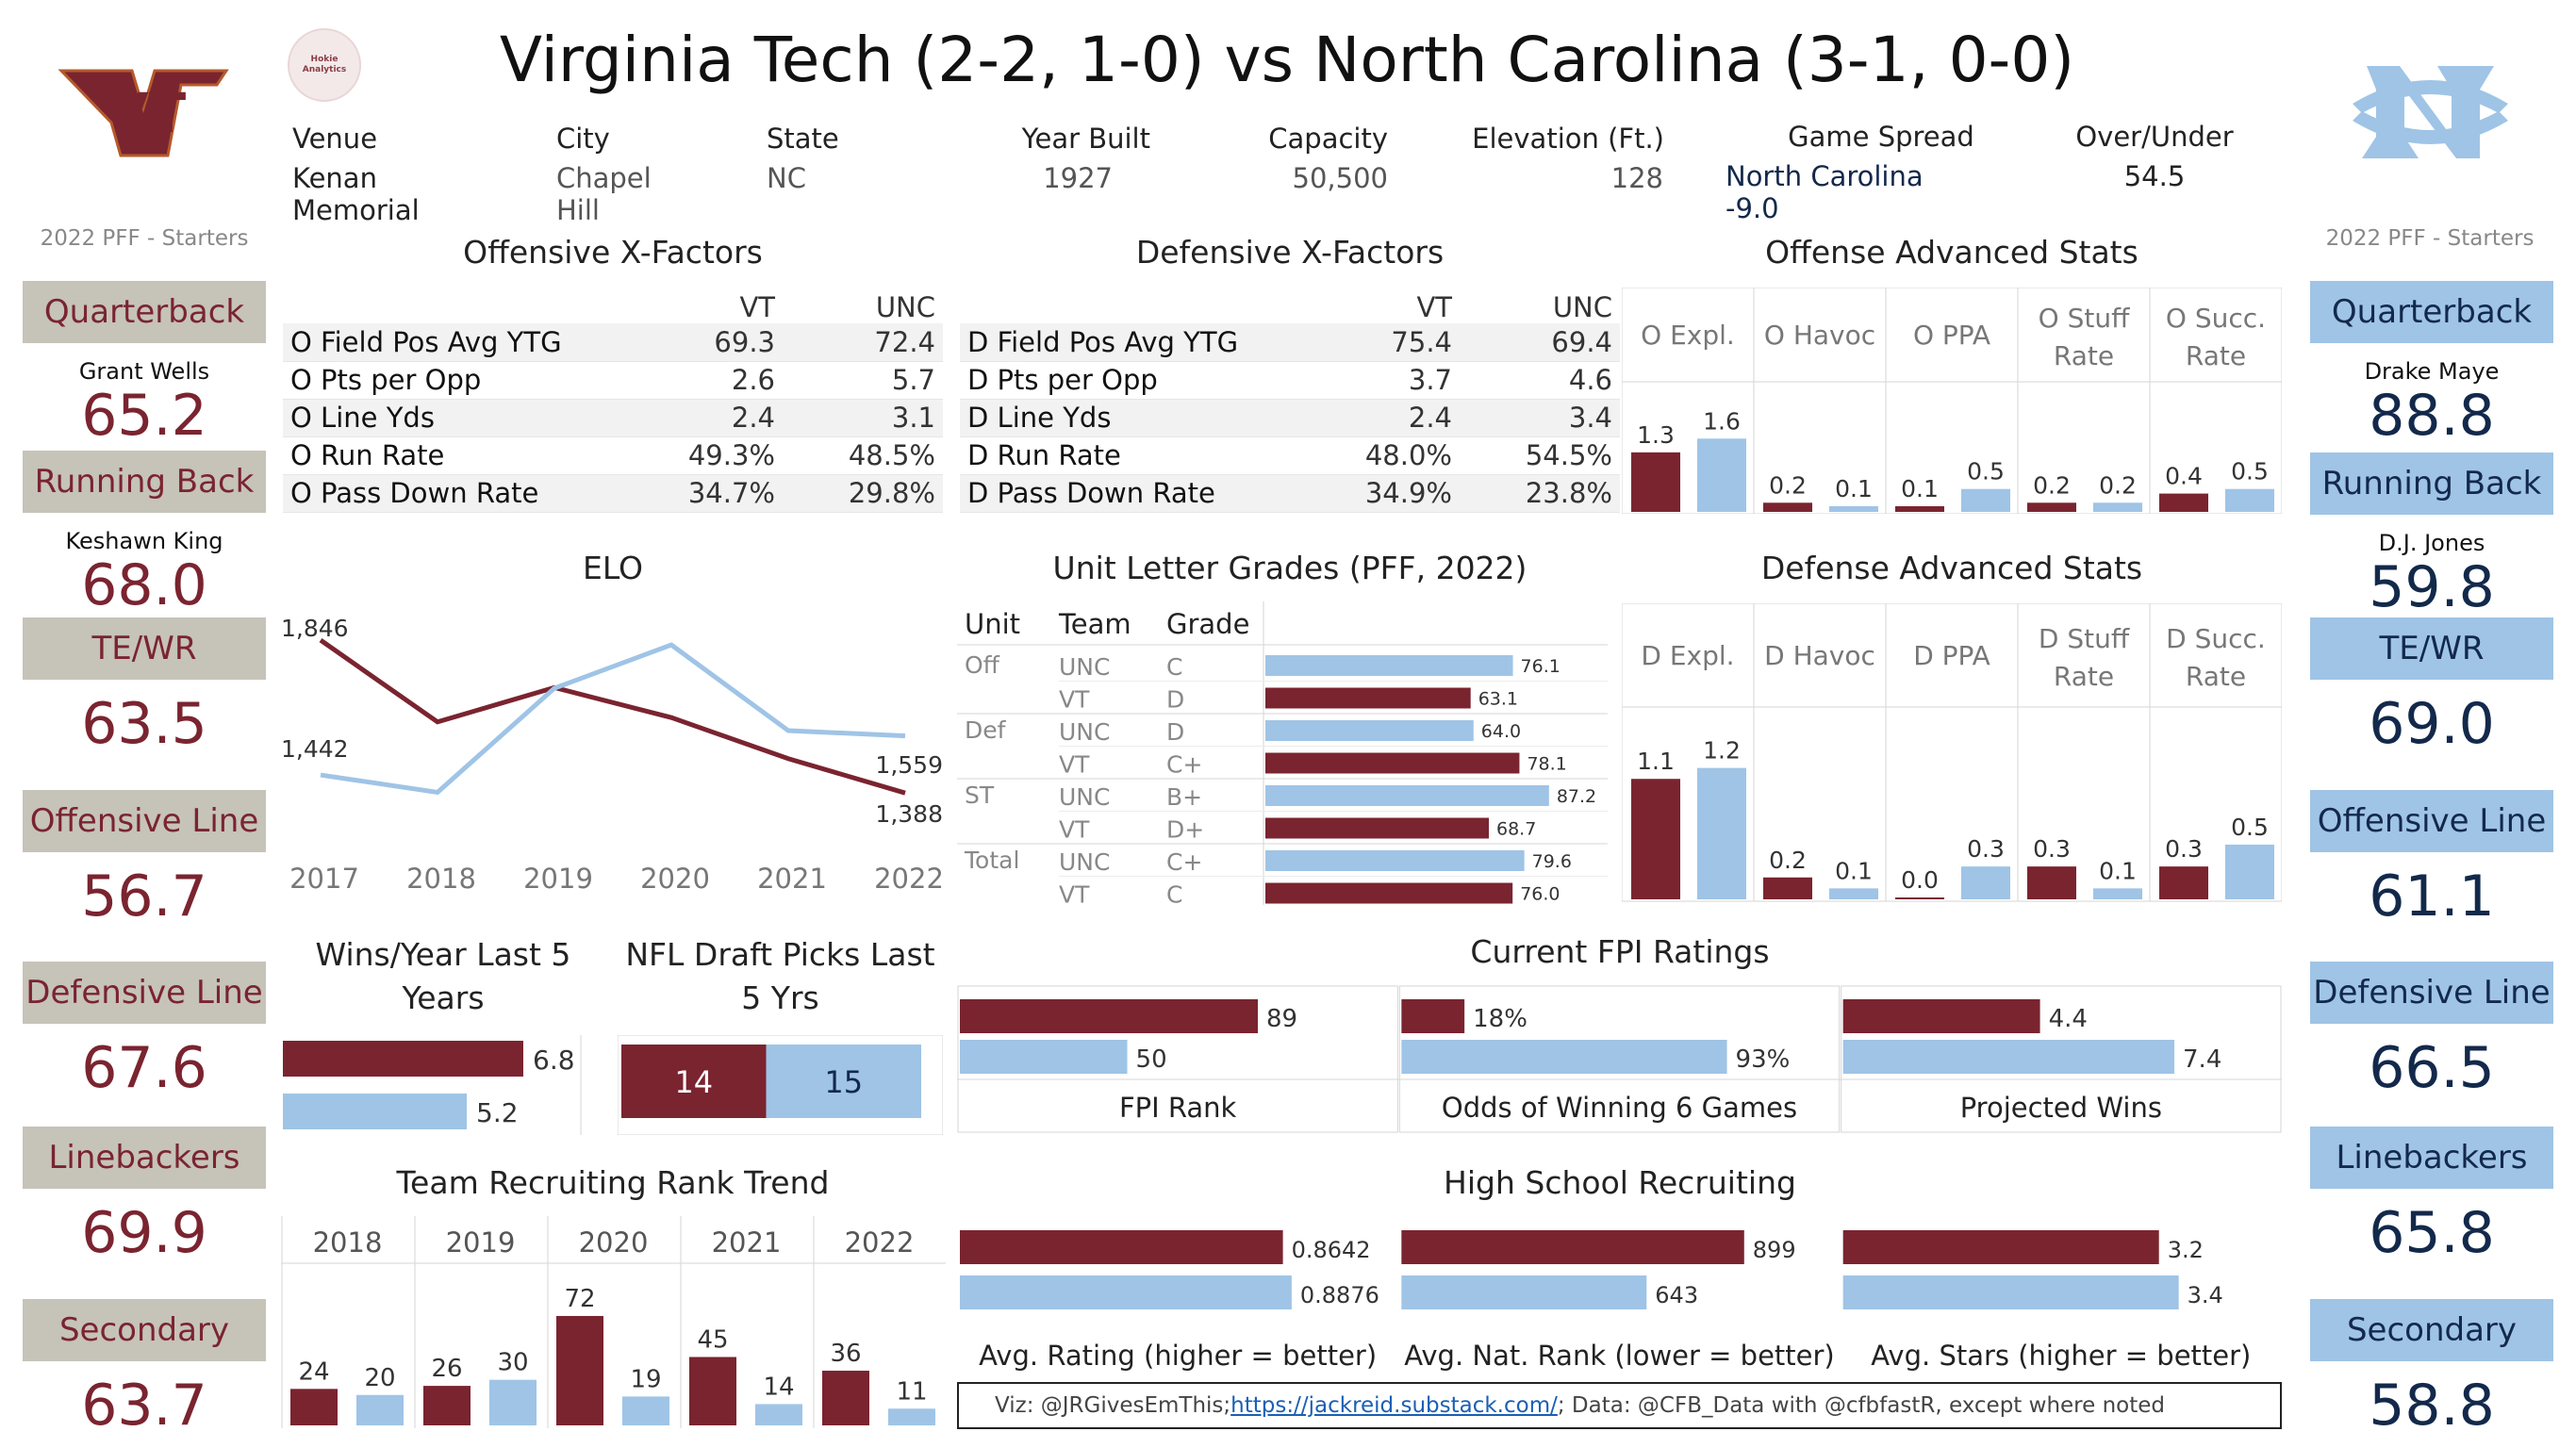 This screenshot has width=2576, height=1448. I want to click on panel-frame, so click(2061, 1059).